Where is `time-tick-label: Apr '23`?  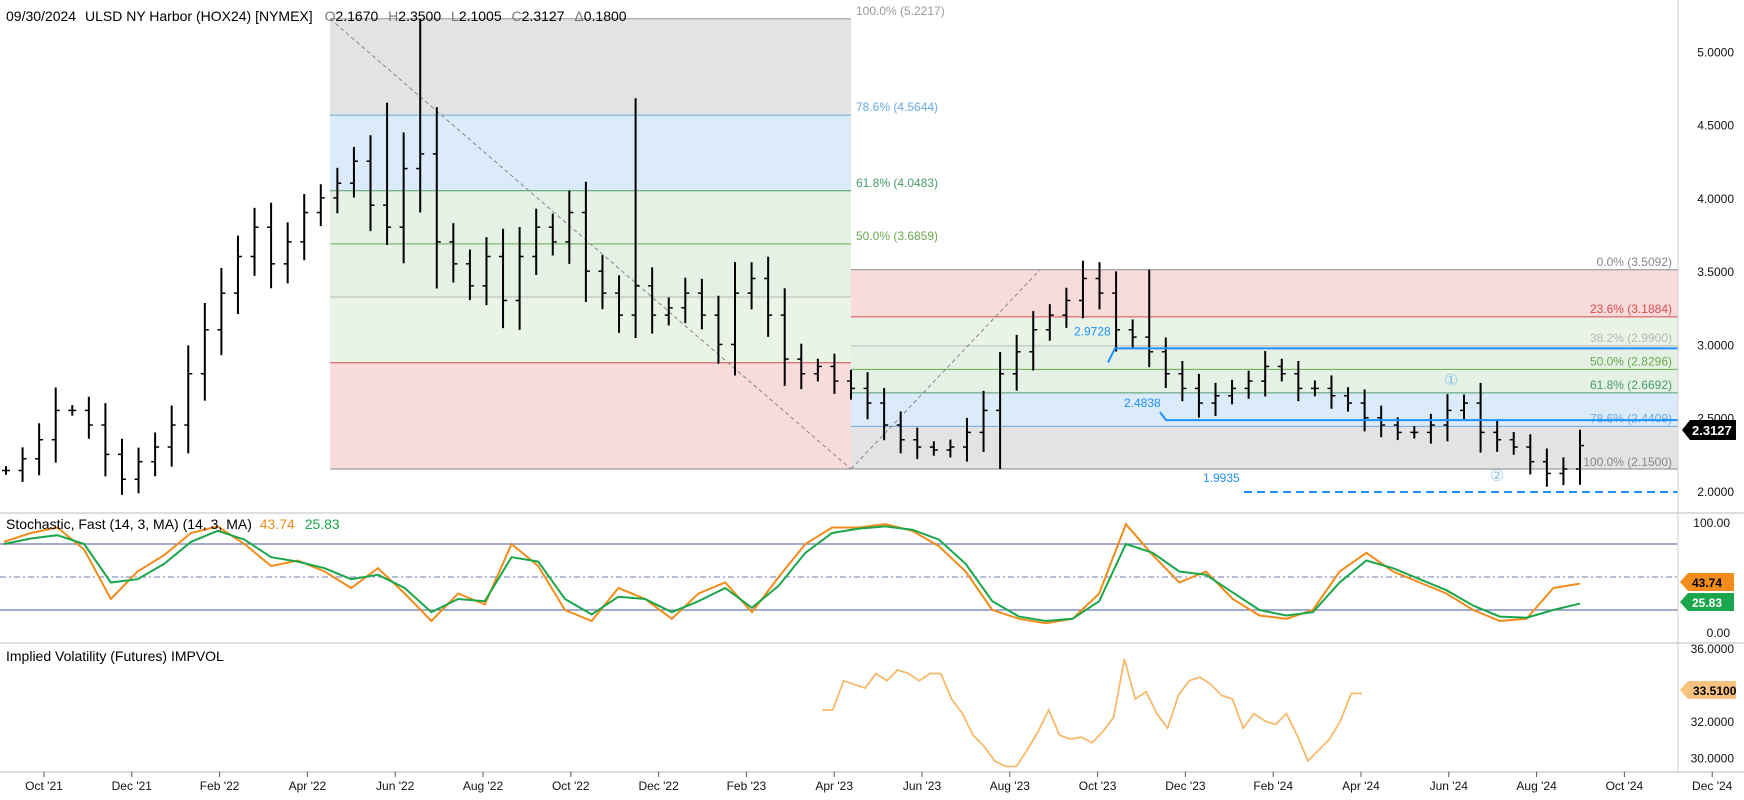 time-tick-label: Apr '23 is located at coordinates (834, 786).